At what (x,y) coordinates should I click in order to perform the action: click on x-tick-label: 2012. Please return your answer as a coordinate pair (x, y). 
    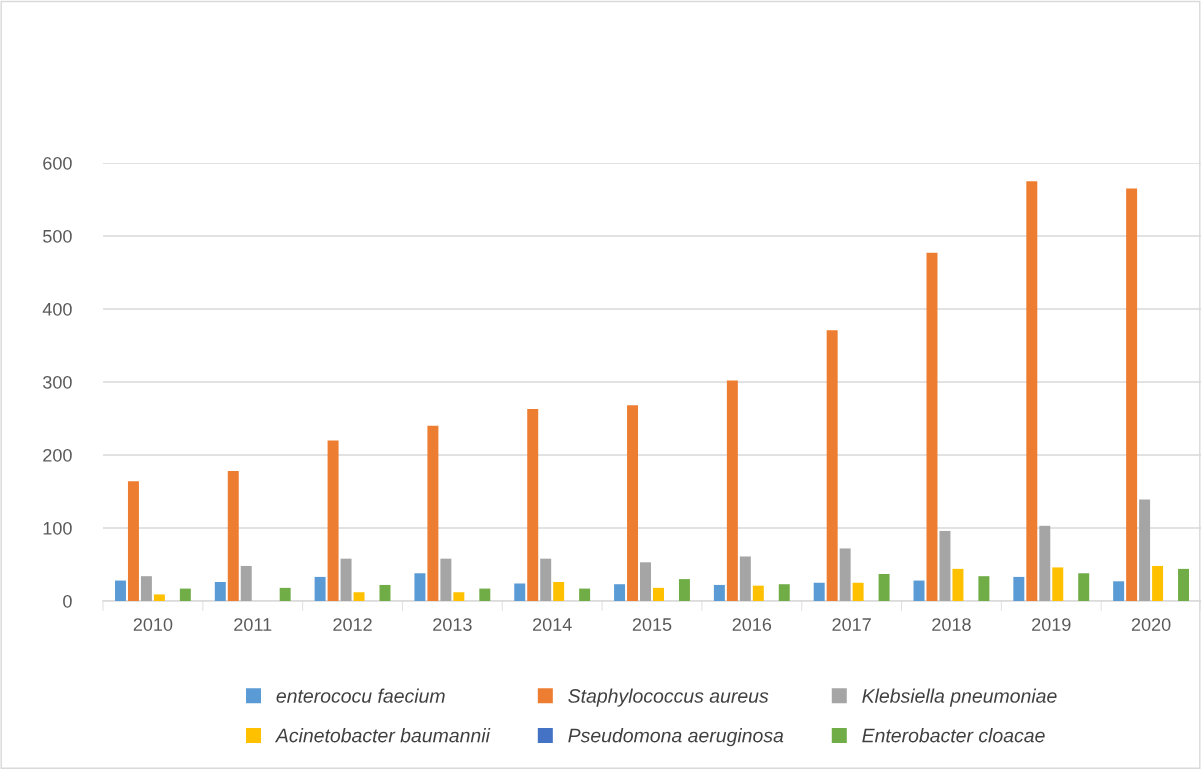
    Looking at the image, I should click on (352, 624).